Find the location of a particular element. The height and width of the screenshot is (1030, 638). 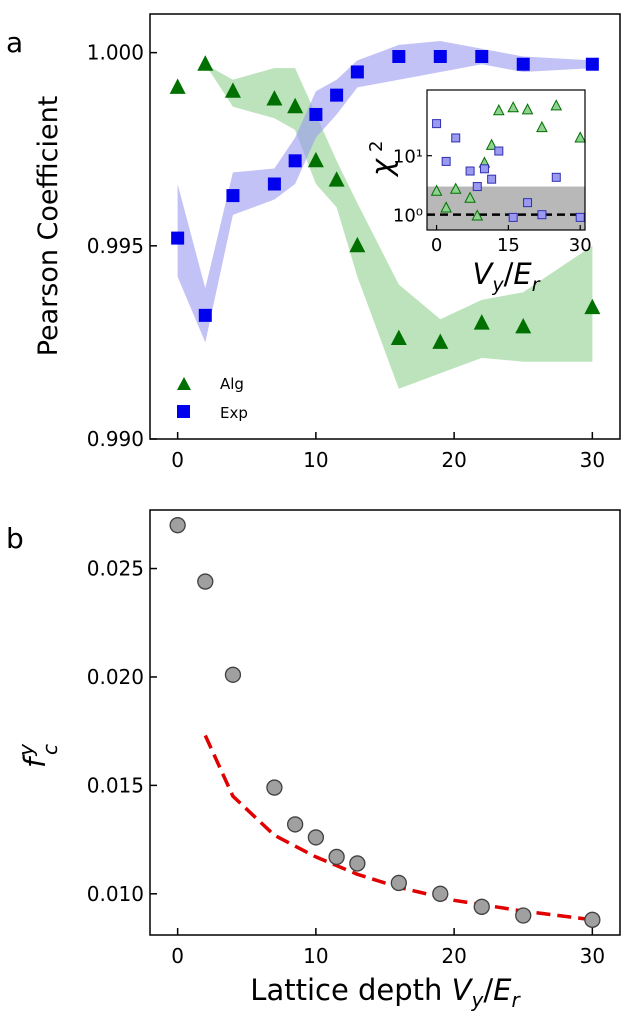

inset-x-tick-label: 30 is located at coordinates (580, 245).